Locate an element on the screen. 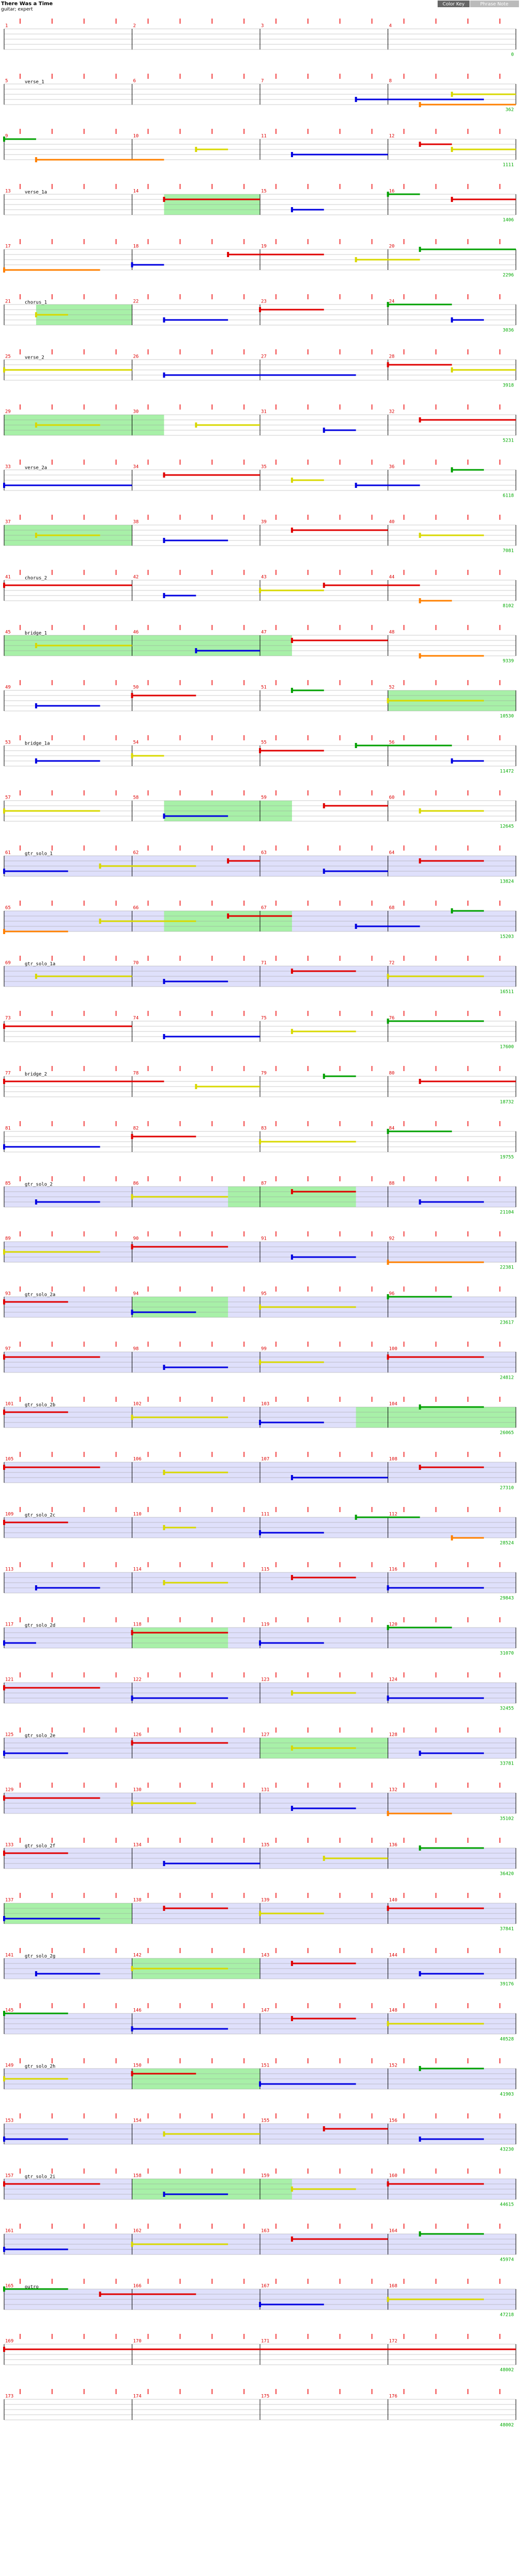  measure-number: 158 is located at coordinates (137, 2176).